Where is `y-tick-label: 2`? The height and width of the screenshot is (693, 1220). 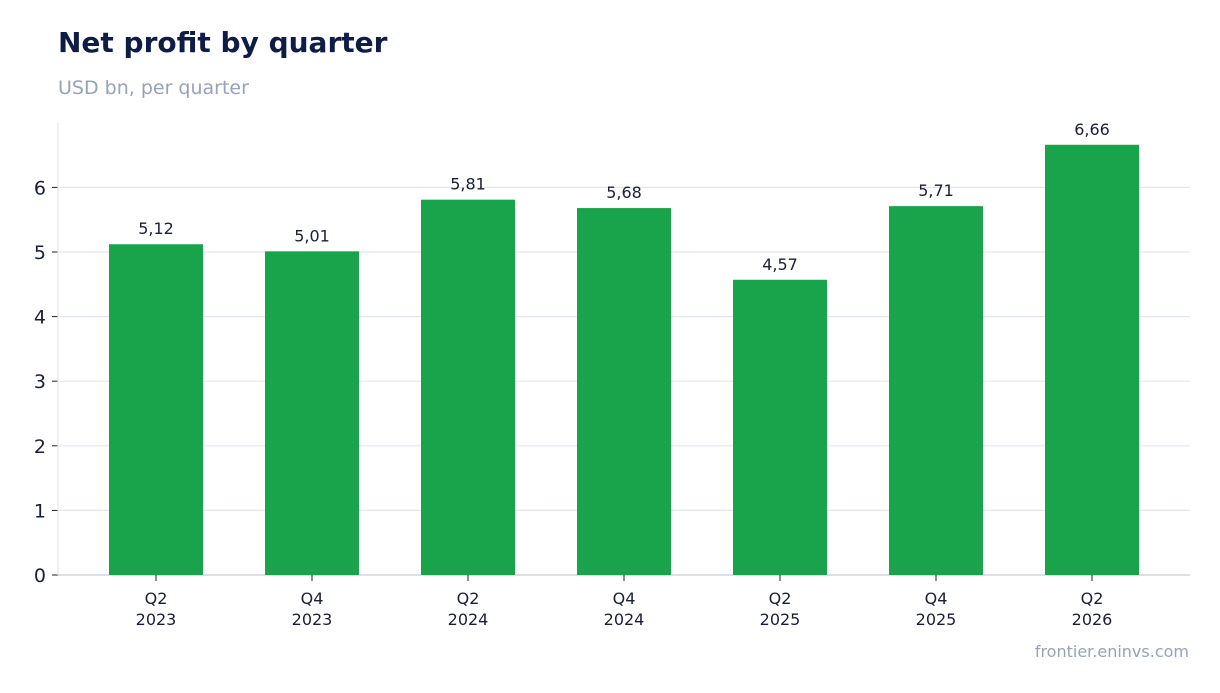 y-tick-label: 2 is located at coordinates (40, 447).